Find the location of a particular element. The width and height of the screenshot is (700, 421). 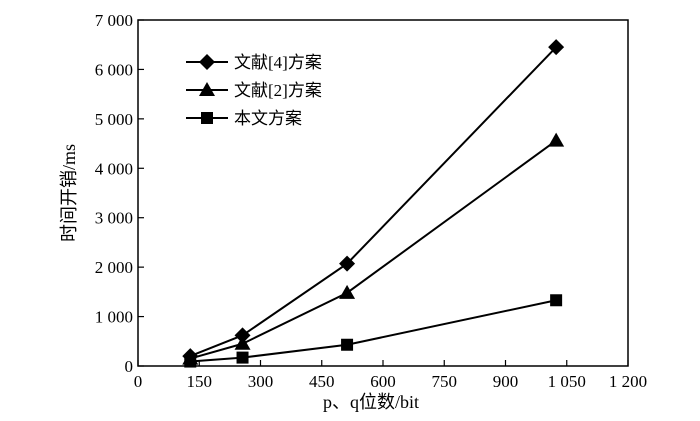

x-tick-label: 1 050 is located at coordinates (567, 381).